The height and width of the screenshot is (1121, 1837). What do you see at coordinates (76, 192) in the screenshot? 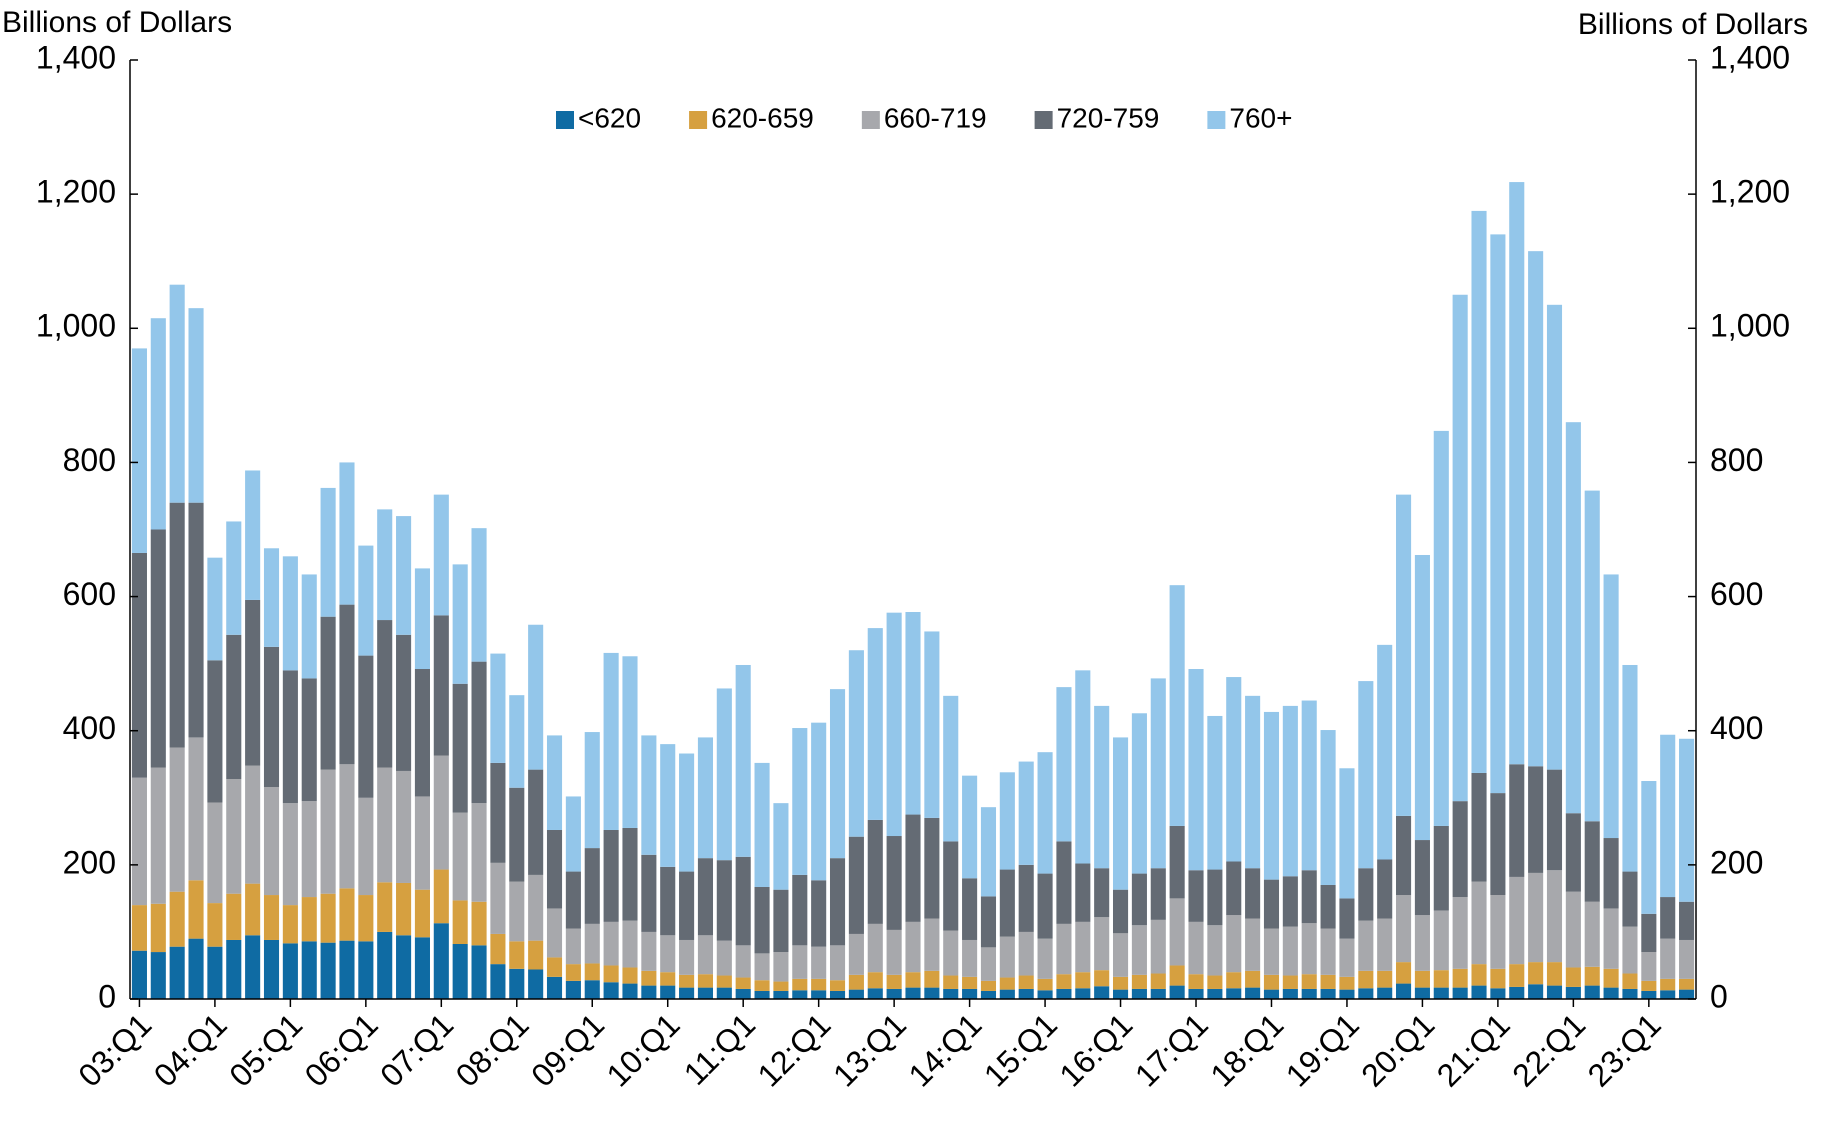
I see `y-tick-label: 1,200` at bounding box center [76, 192].